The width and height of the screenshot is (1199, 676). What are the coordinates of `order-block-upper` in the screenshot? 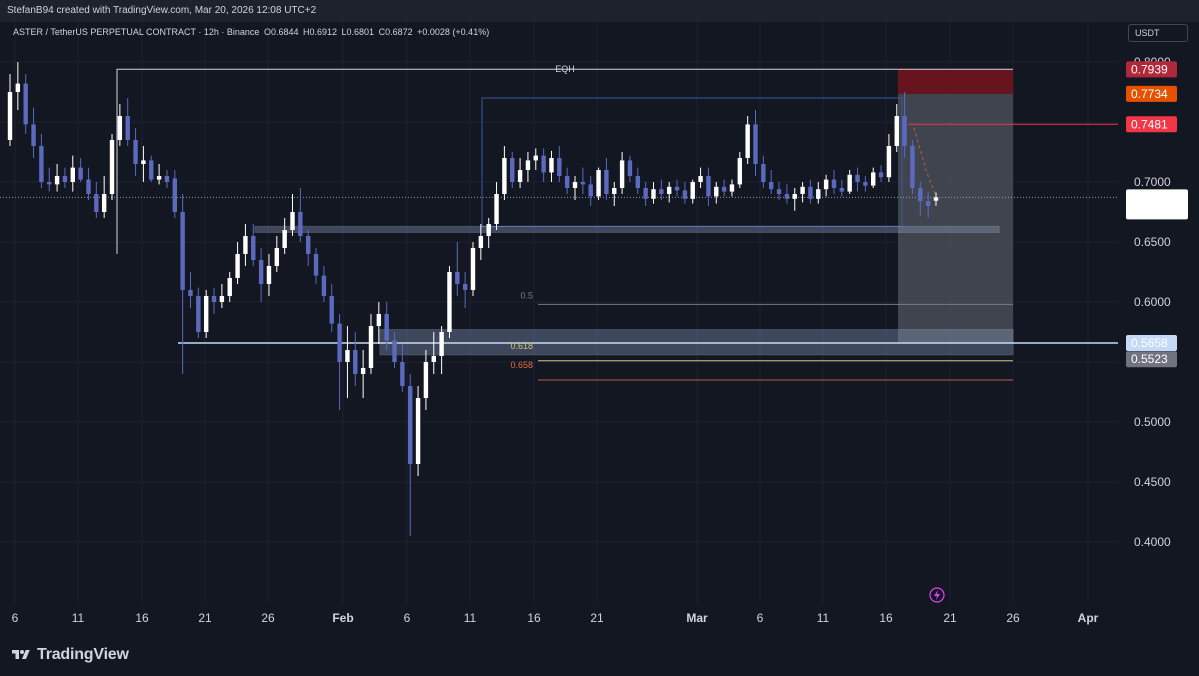 It's located at (627, 229).